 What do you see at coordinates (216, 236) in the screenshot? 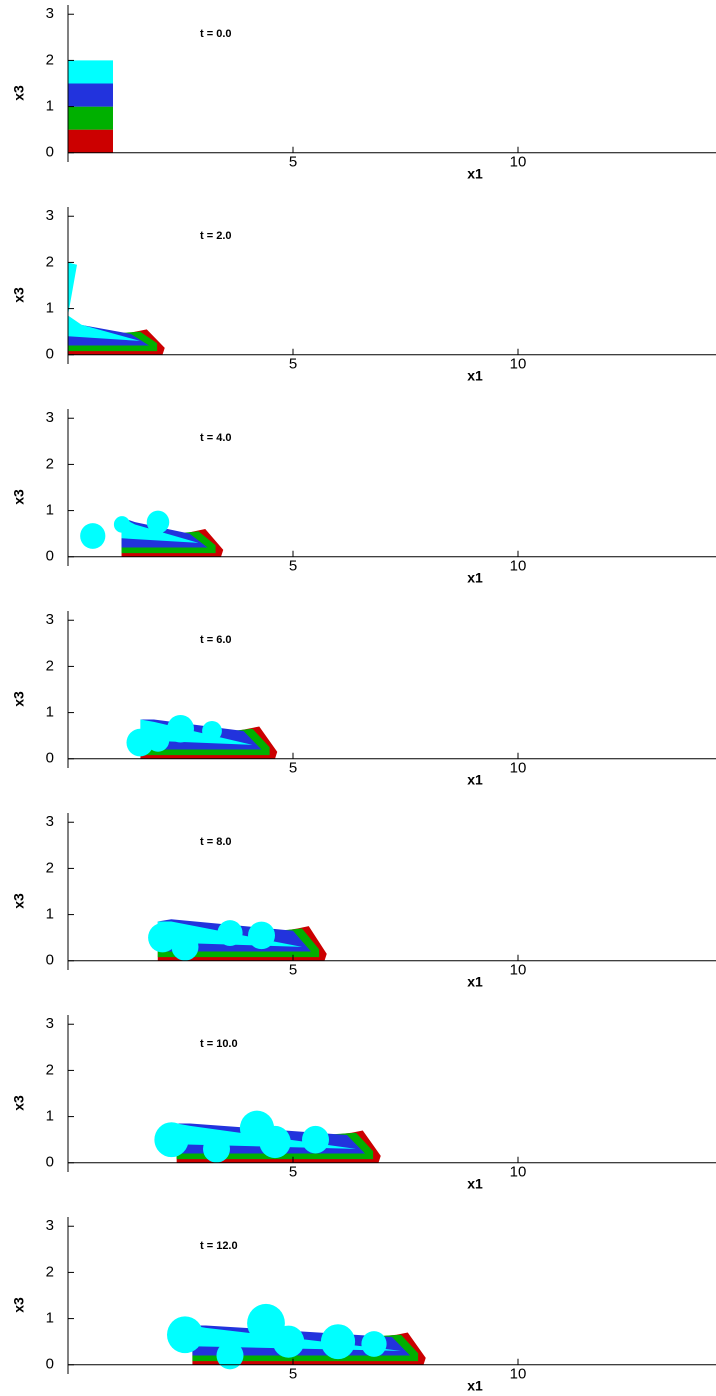
I see `panel-title: t = 2.0` at bounding box center [216, 236].